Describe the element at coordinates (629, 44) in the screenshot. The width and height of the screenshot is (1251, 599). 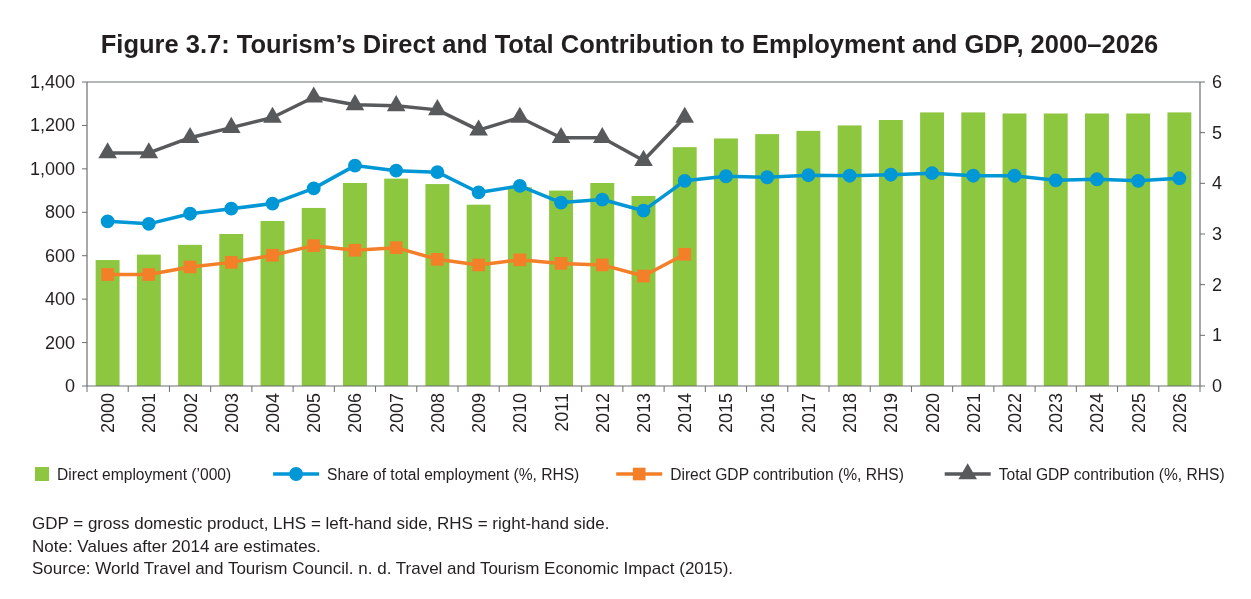
I see `chart-title: Figure 3.7: Tourism’s Direct and Total Contribution to Employment and GDP, 2000–2026` at that location.